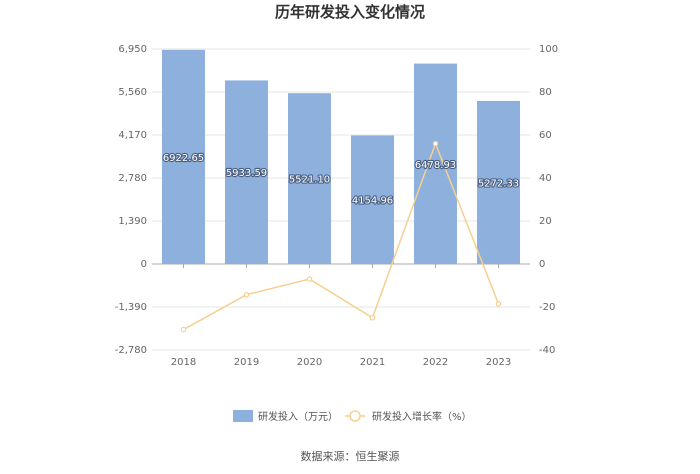 This screenshot has width=700, height=474. I want to click on right-axis-tick-label: 20, so click(545, 221).